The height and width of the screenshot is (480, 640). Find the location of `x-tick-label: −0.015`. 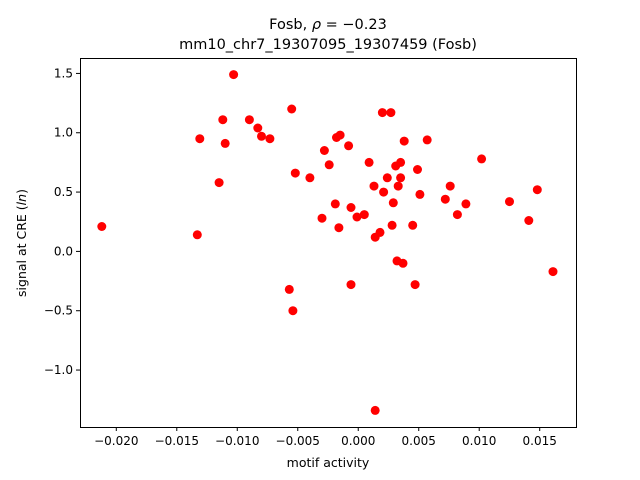

x-tick-label: −0.015 is located at coordinates (177, 441).